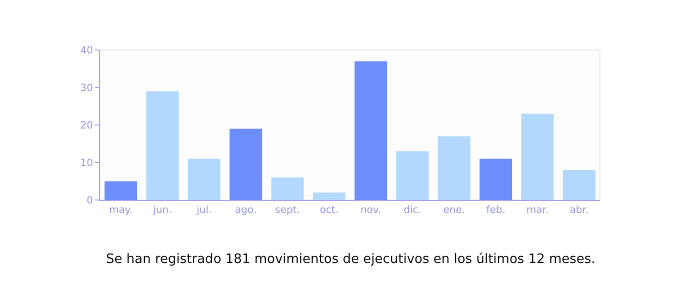 The width and height of the screenshot is (700, 300). I want to click on x-tick-label: ago., so click(246, 210).